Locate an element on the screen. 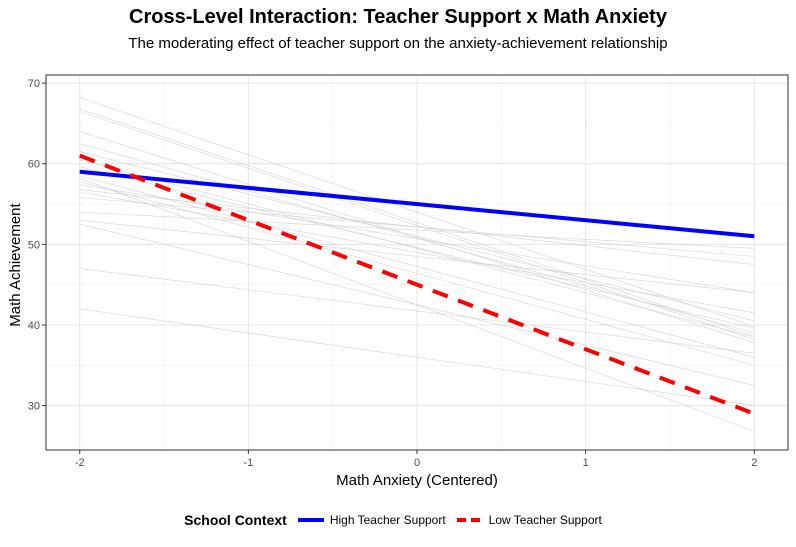 The height and width of the screenshot is (547, 796). legend-label-low-support: Low Teacher Support is located at coordinates (545, 520).